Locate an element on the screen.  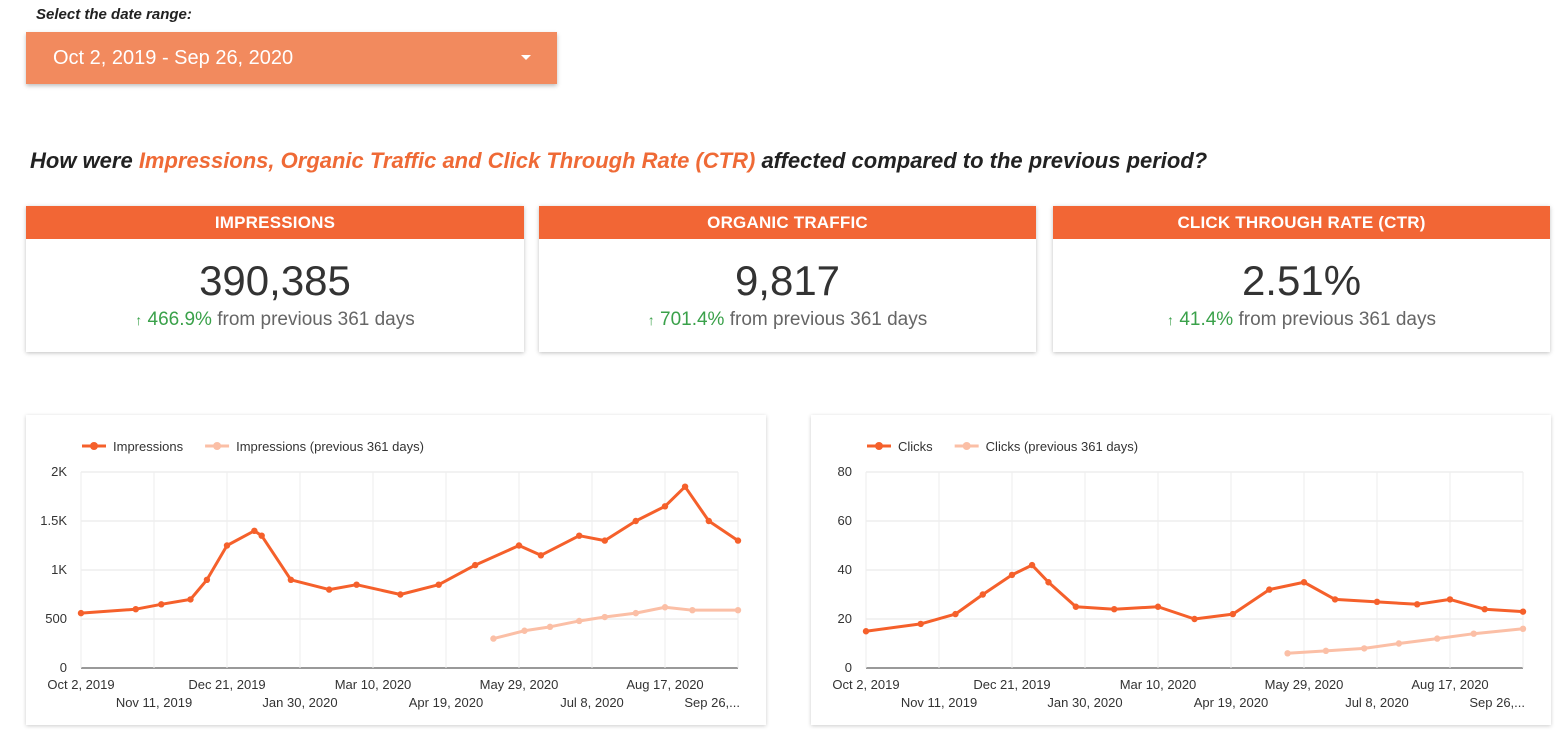
date-range-dropdown: Oct 2, 2019 - Sep 26, 2020 is located at coordinates (291, 58).